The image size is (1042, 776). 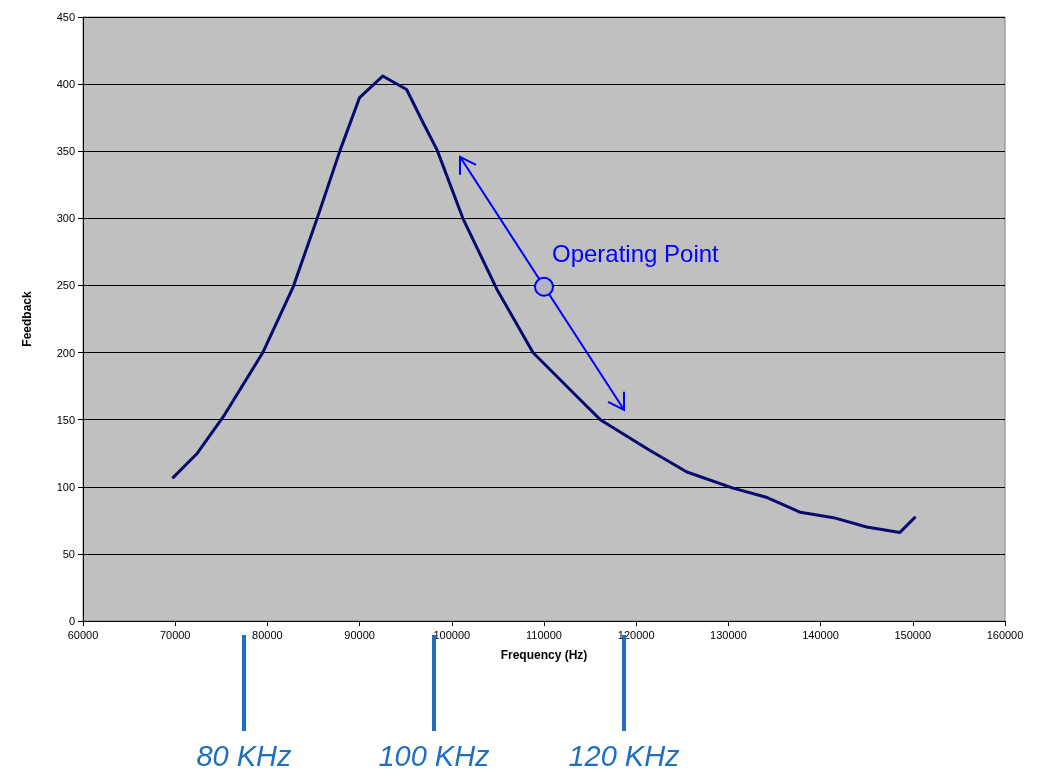 I want to click on x-tick-label: 80000, so click(x=267, y=634).